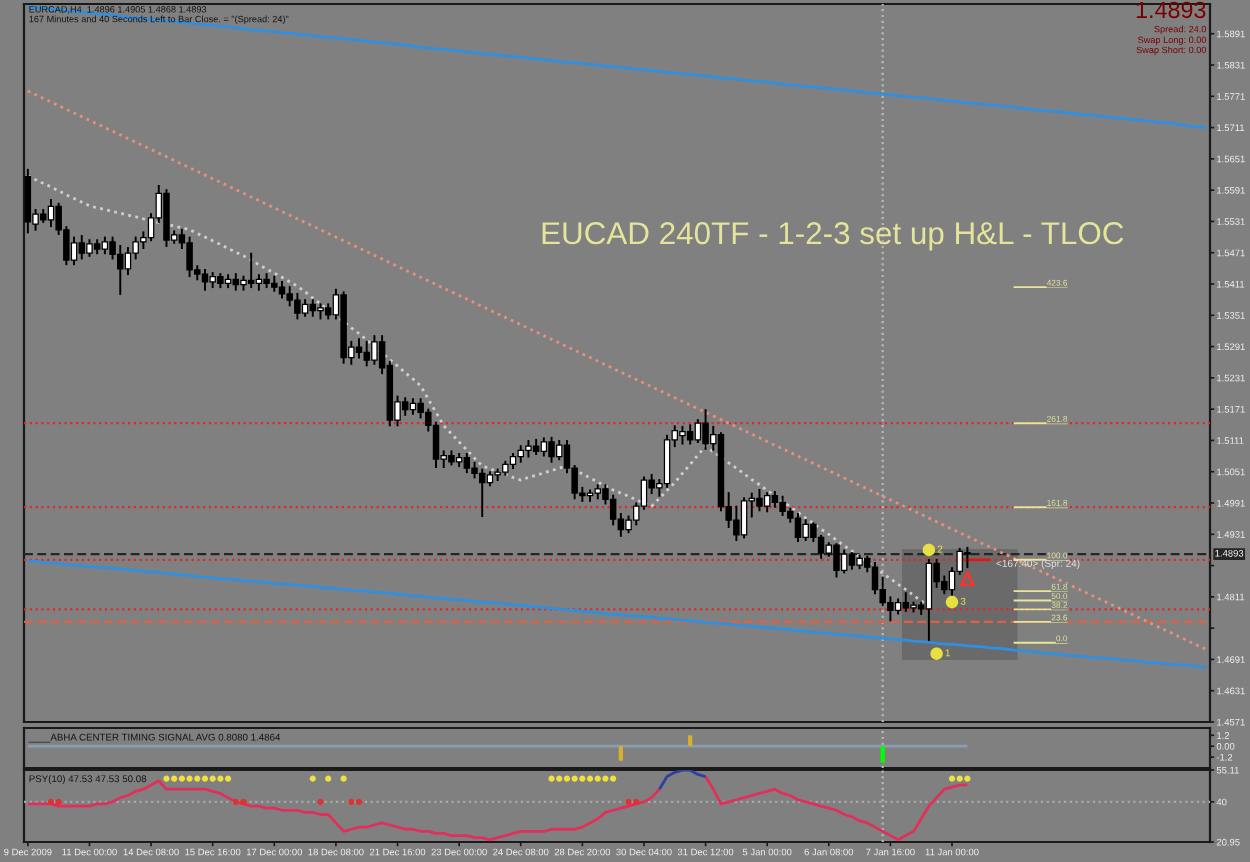 This screenshot has height=862, width=1250. I want to click on annotation: 1.4893, so click(1171, 10).